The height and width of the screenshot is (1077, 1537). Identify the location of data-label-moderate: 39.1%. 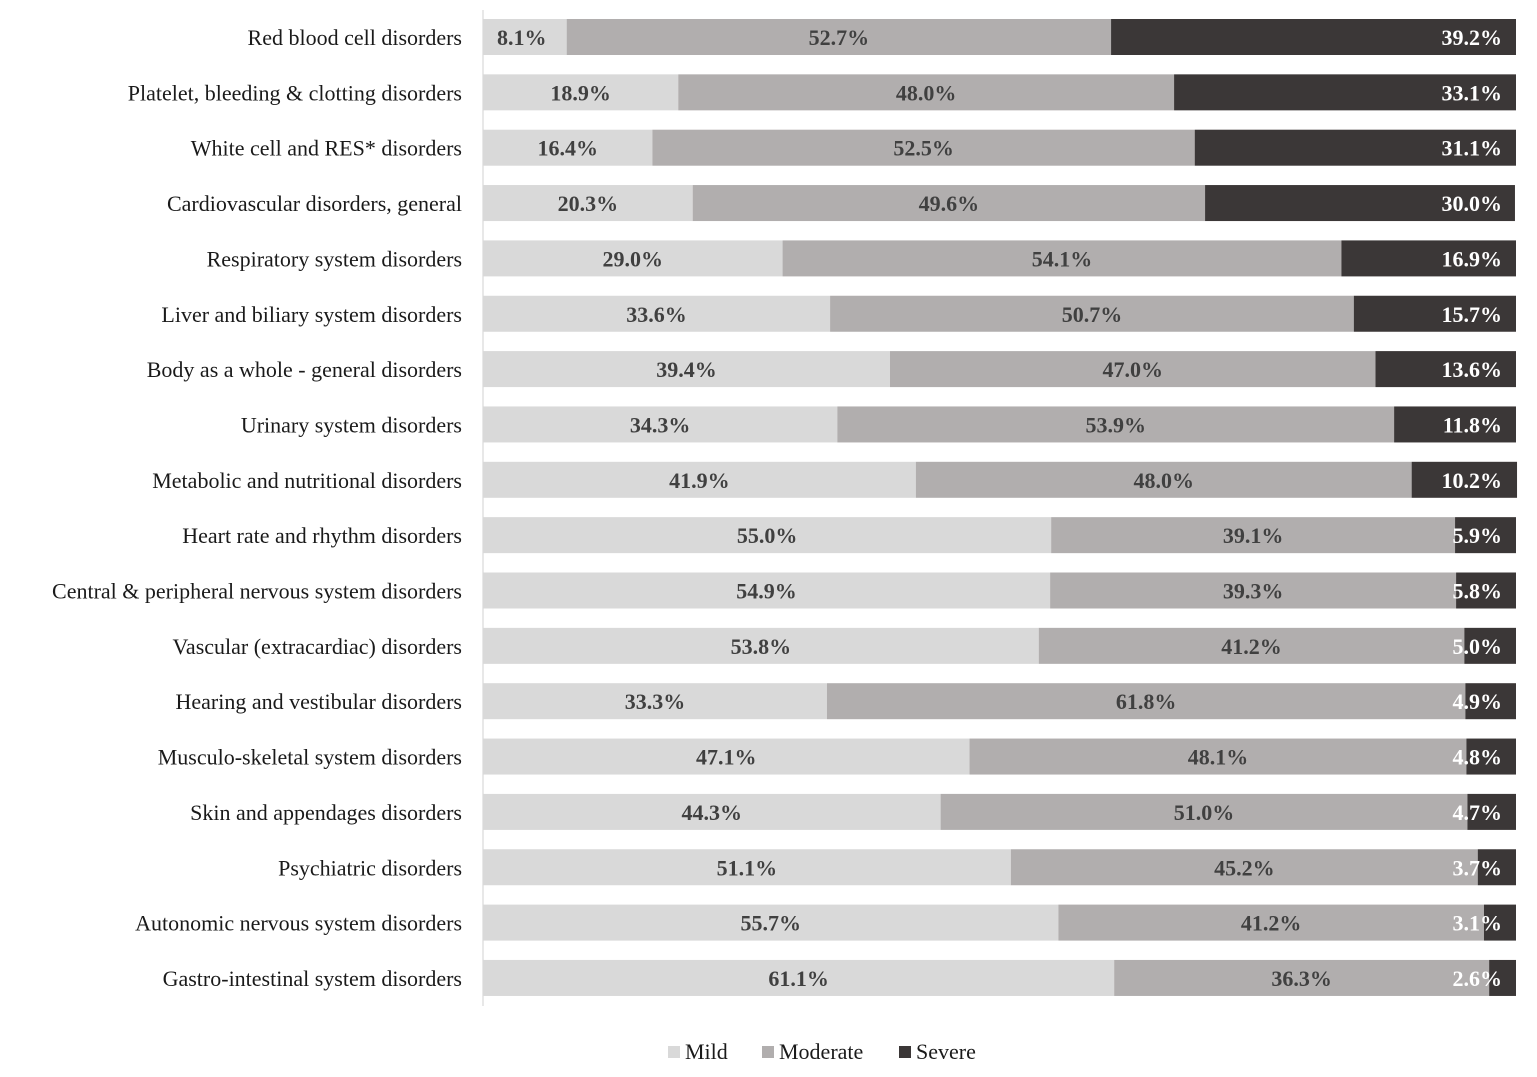
(1253, 535).